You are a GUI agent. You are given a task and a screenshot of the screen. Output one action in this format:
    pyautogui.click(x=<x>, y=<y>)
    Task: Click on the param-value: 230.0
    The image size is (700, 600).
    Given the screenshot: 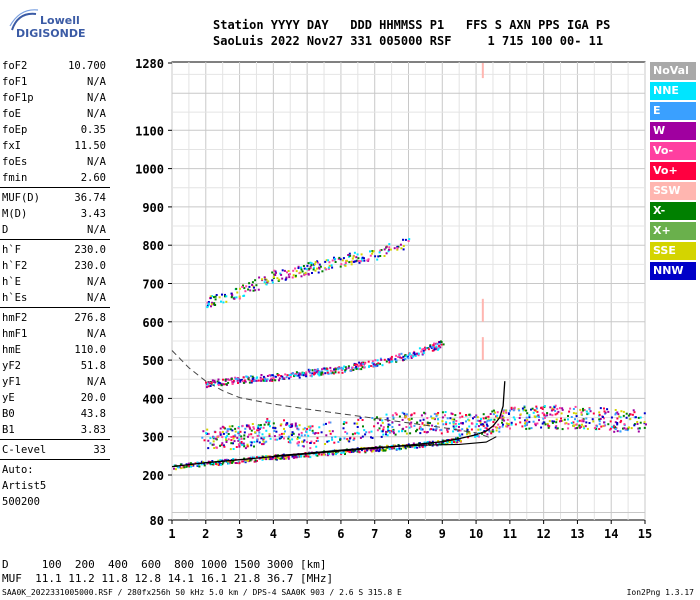 What is the action you would take?
    pyautogui.click(x=90, y=266)
    